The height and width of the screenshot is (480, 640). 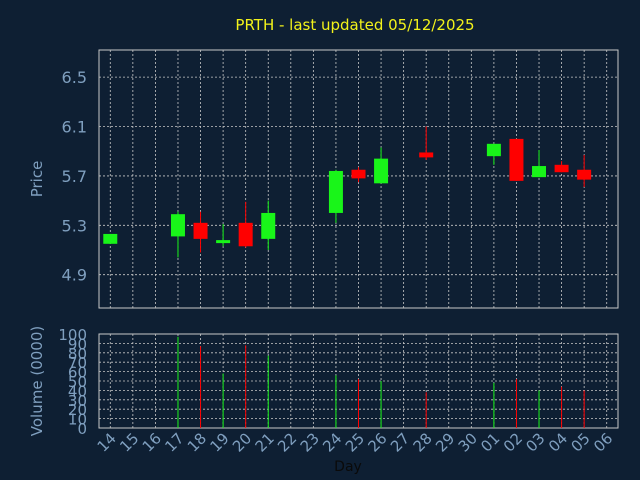 What do you see at coordinates (74, 127) in the screenshot?
I see `price-y-tick-label: 6.1` at bounding box center [74, 127].